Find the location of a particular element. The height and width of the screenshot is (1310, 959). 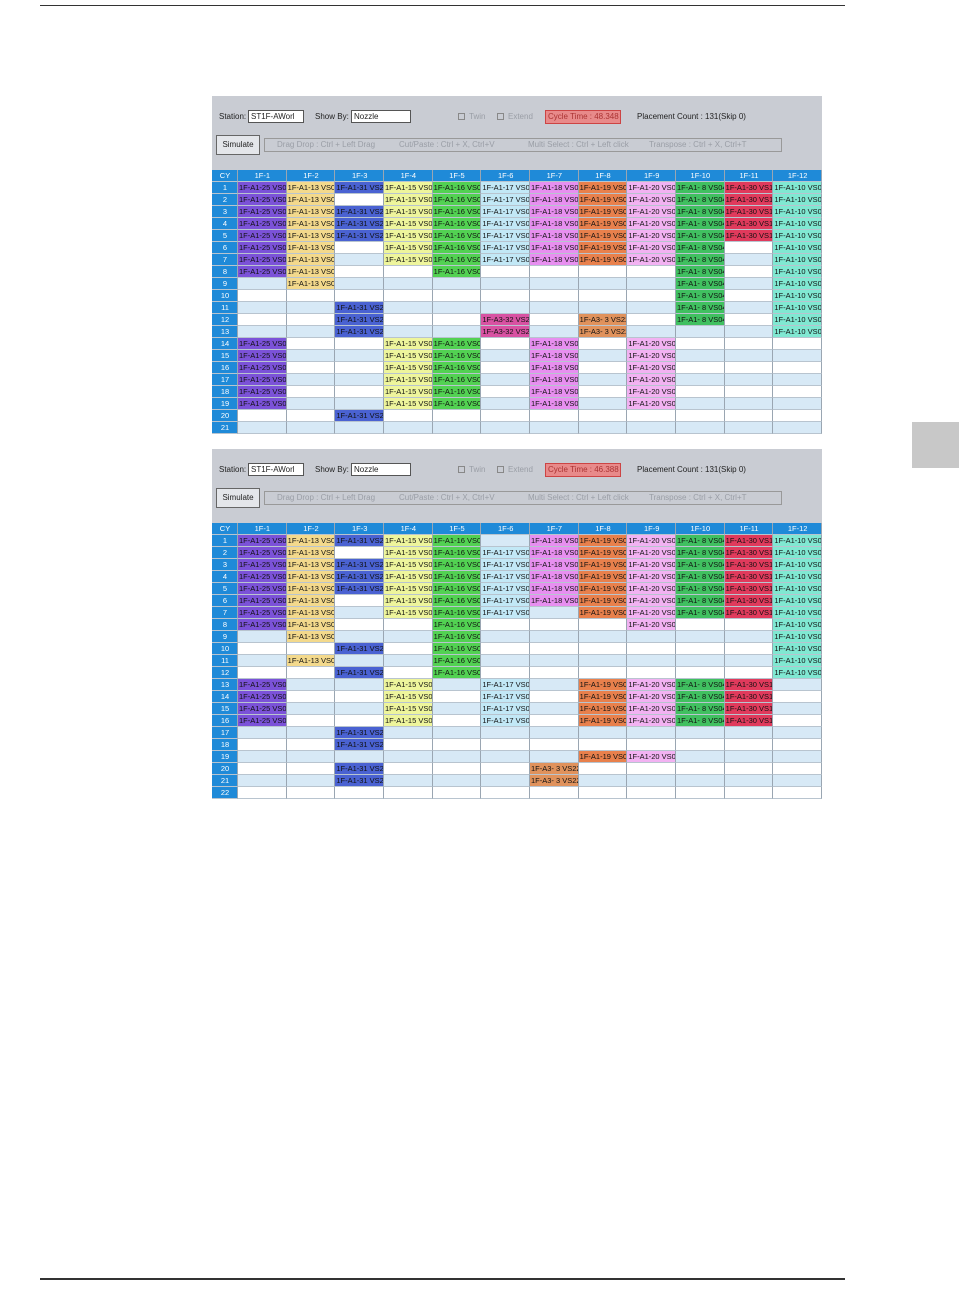

station-select: ST1F-AWorl is located at coordinates (276, 469).